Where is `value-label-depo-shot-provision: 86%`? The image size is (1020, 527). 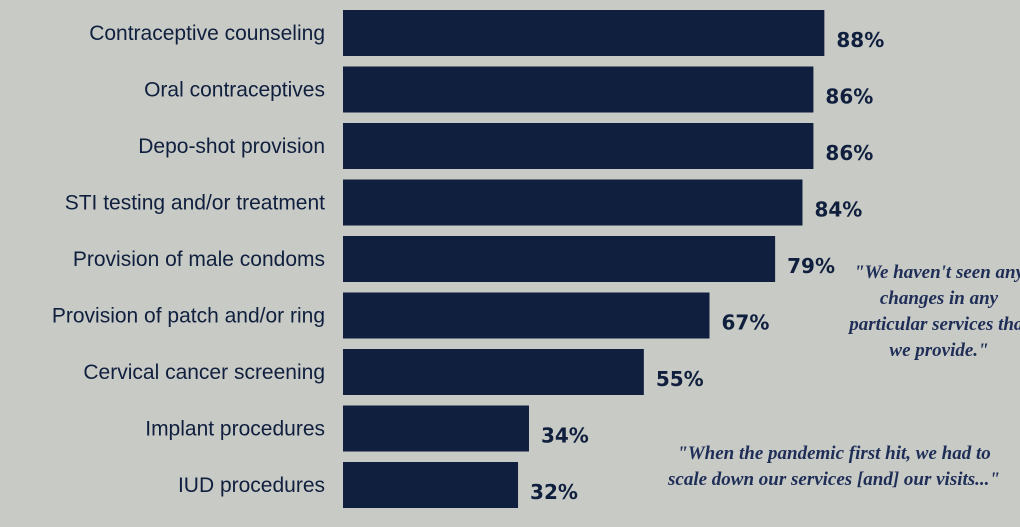 value-label-depo-shot-provision: 86% is located at coordinates (849, 153).